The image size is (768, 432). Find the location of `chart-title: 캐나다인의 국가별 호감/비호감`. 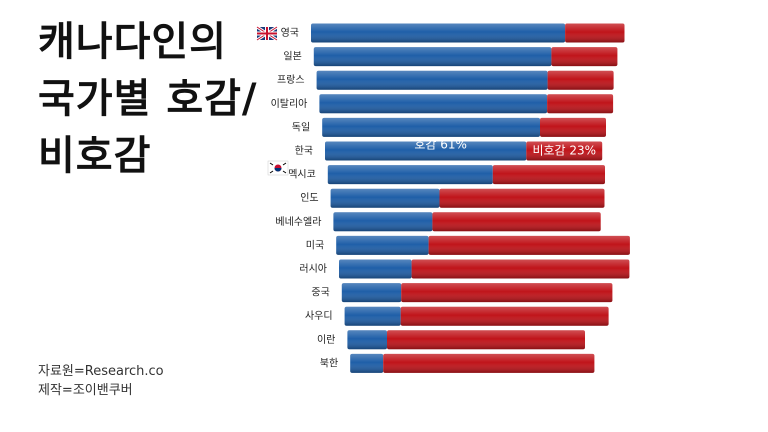

chart-title: 캐나다인의 국가별 호감/비호감 is located at coordinates (148, 99).